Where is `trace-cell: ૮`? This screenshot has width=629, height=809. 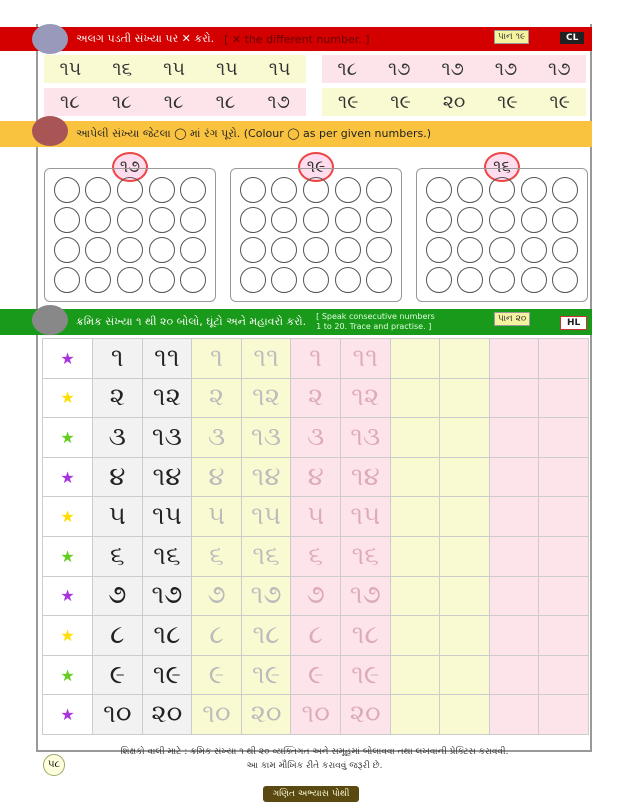
trace-cell: ૮ is located at coordinates (315, 635).